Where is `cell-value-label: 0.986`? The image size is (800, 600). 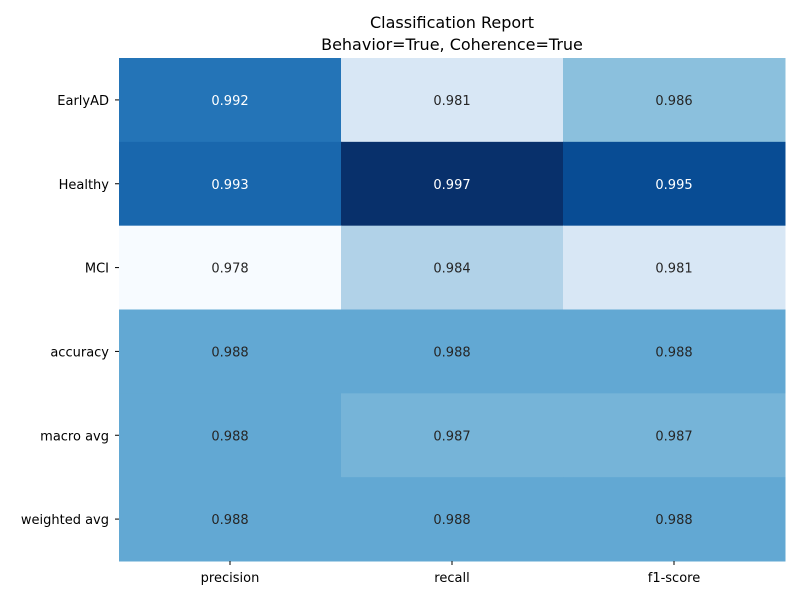
cell-value-label: 0.986 is located at coordinates (673, 101).